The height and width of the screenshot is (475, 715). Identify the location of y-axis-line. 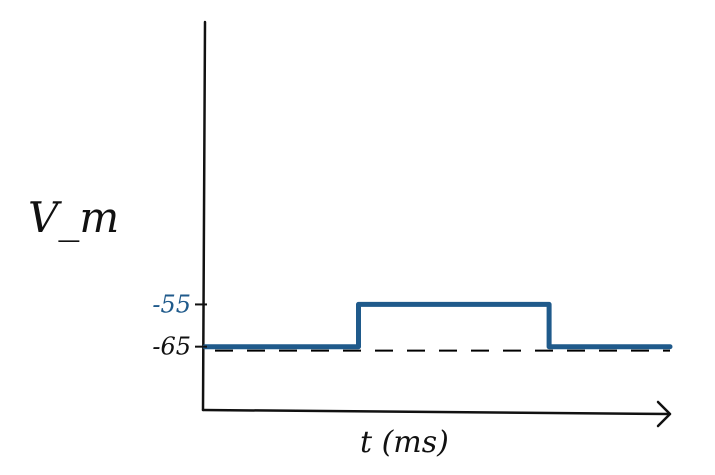
(204, 216).